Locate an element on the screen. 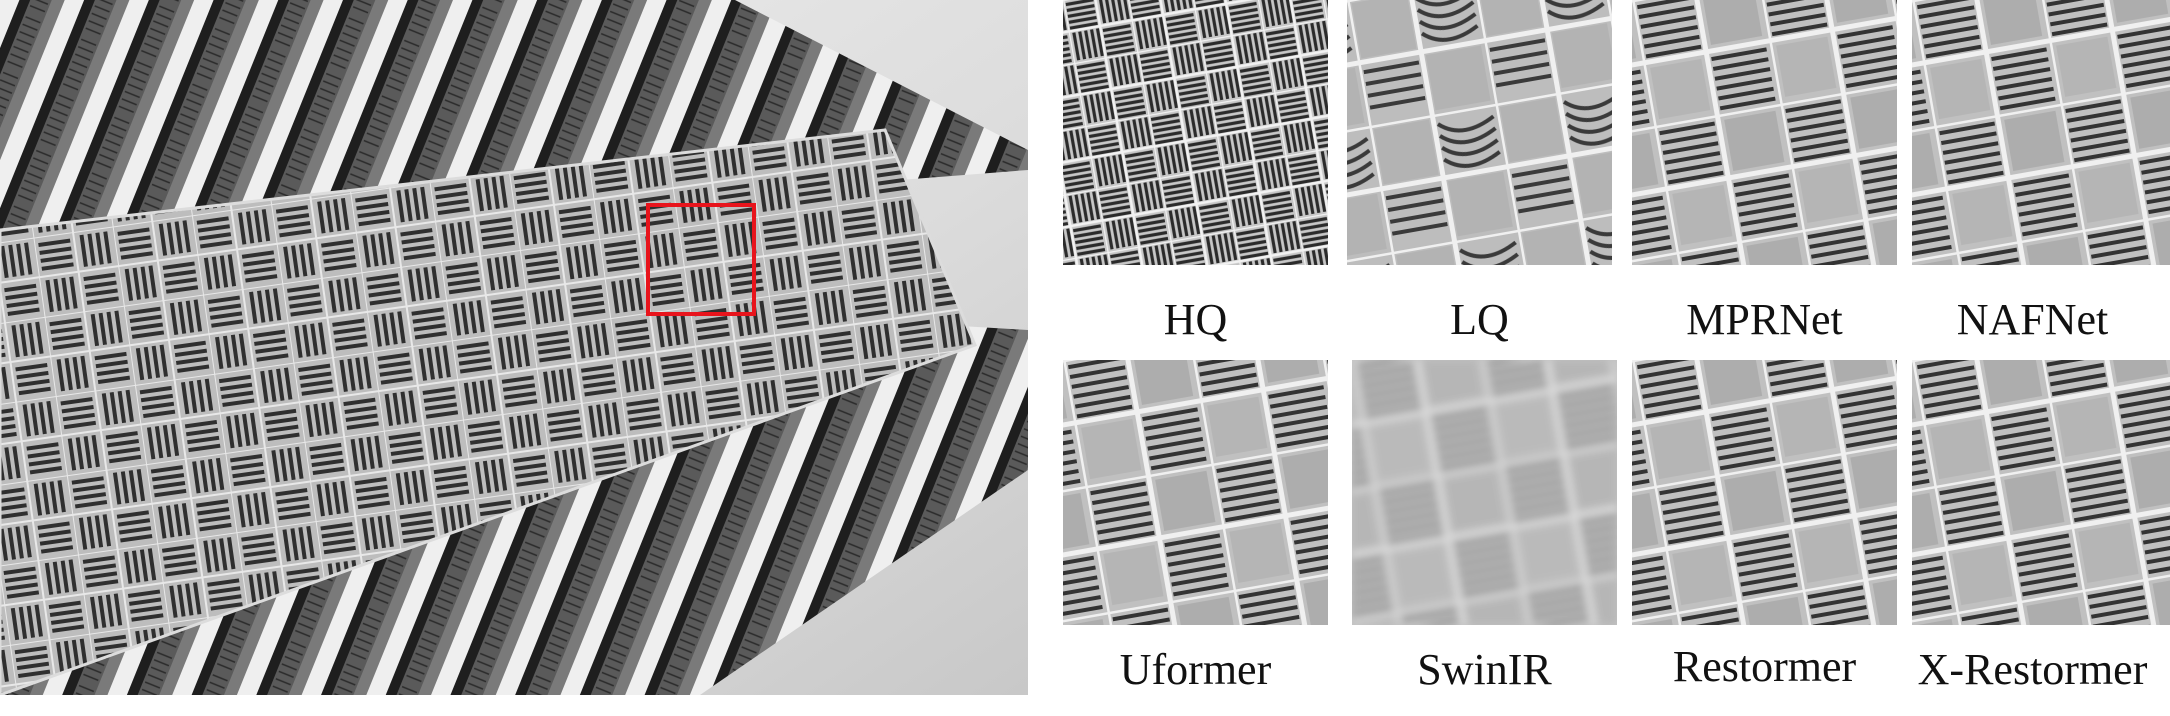 The image size is (2170, 716). caption-swinir: SwinIR is located at coordinates (1484, 669).